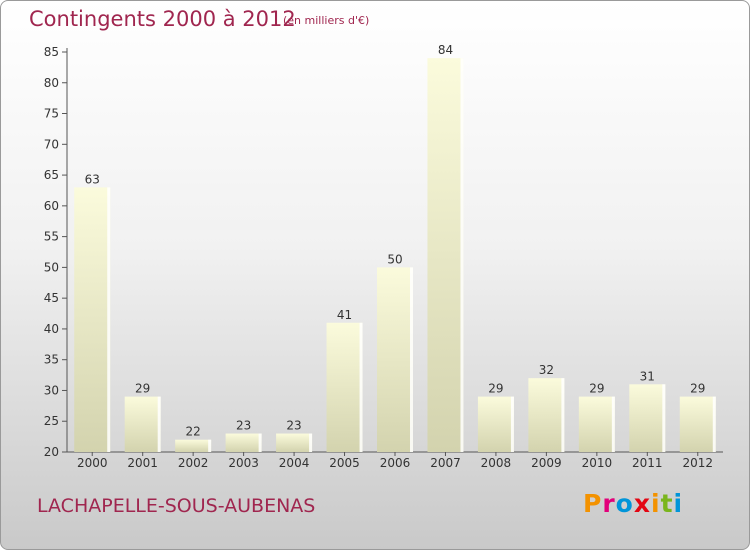 Image resolution: width=750 pixels, height=550 pixels. What do you see at coordinates (92, 179) in the screenshot?
I see `bar-value-label: 63` at bounding box center [92, 179].